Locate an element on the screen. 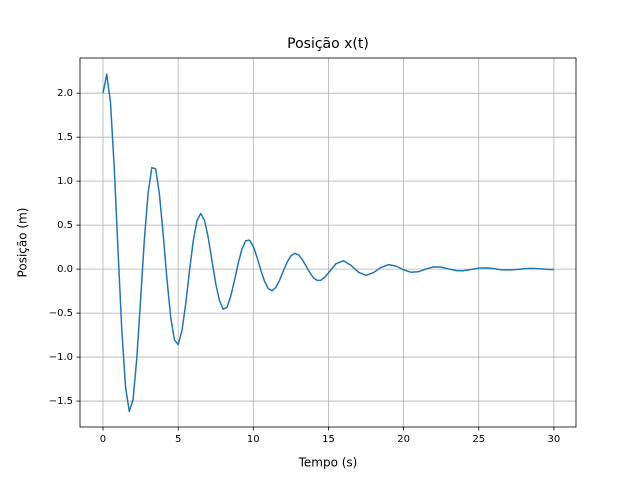 The image size is (640, 480). x-tick-label: 30 is located at coordinates (554, 439).